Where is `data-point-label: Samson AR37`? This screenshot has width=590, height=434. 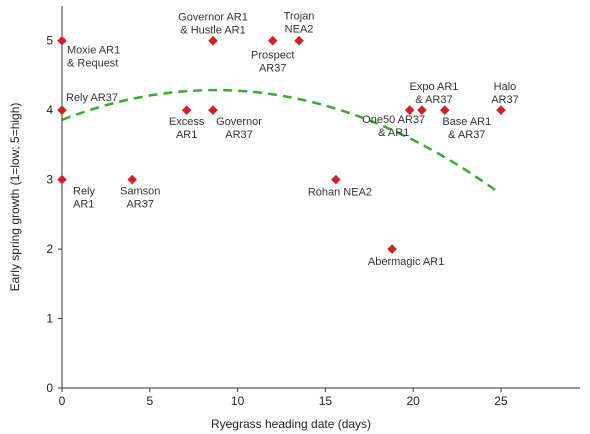
data-point-label: Samson AR37 is located at coordinates (140, 198).